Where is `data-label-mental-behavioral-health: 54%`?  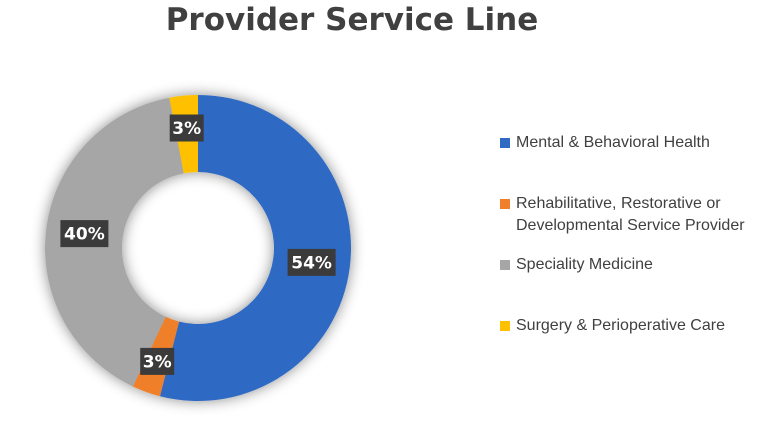
data-label-mental-behavioral-health: 54% is located at coordinates (311, 262).